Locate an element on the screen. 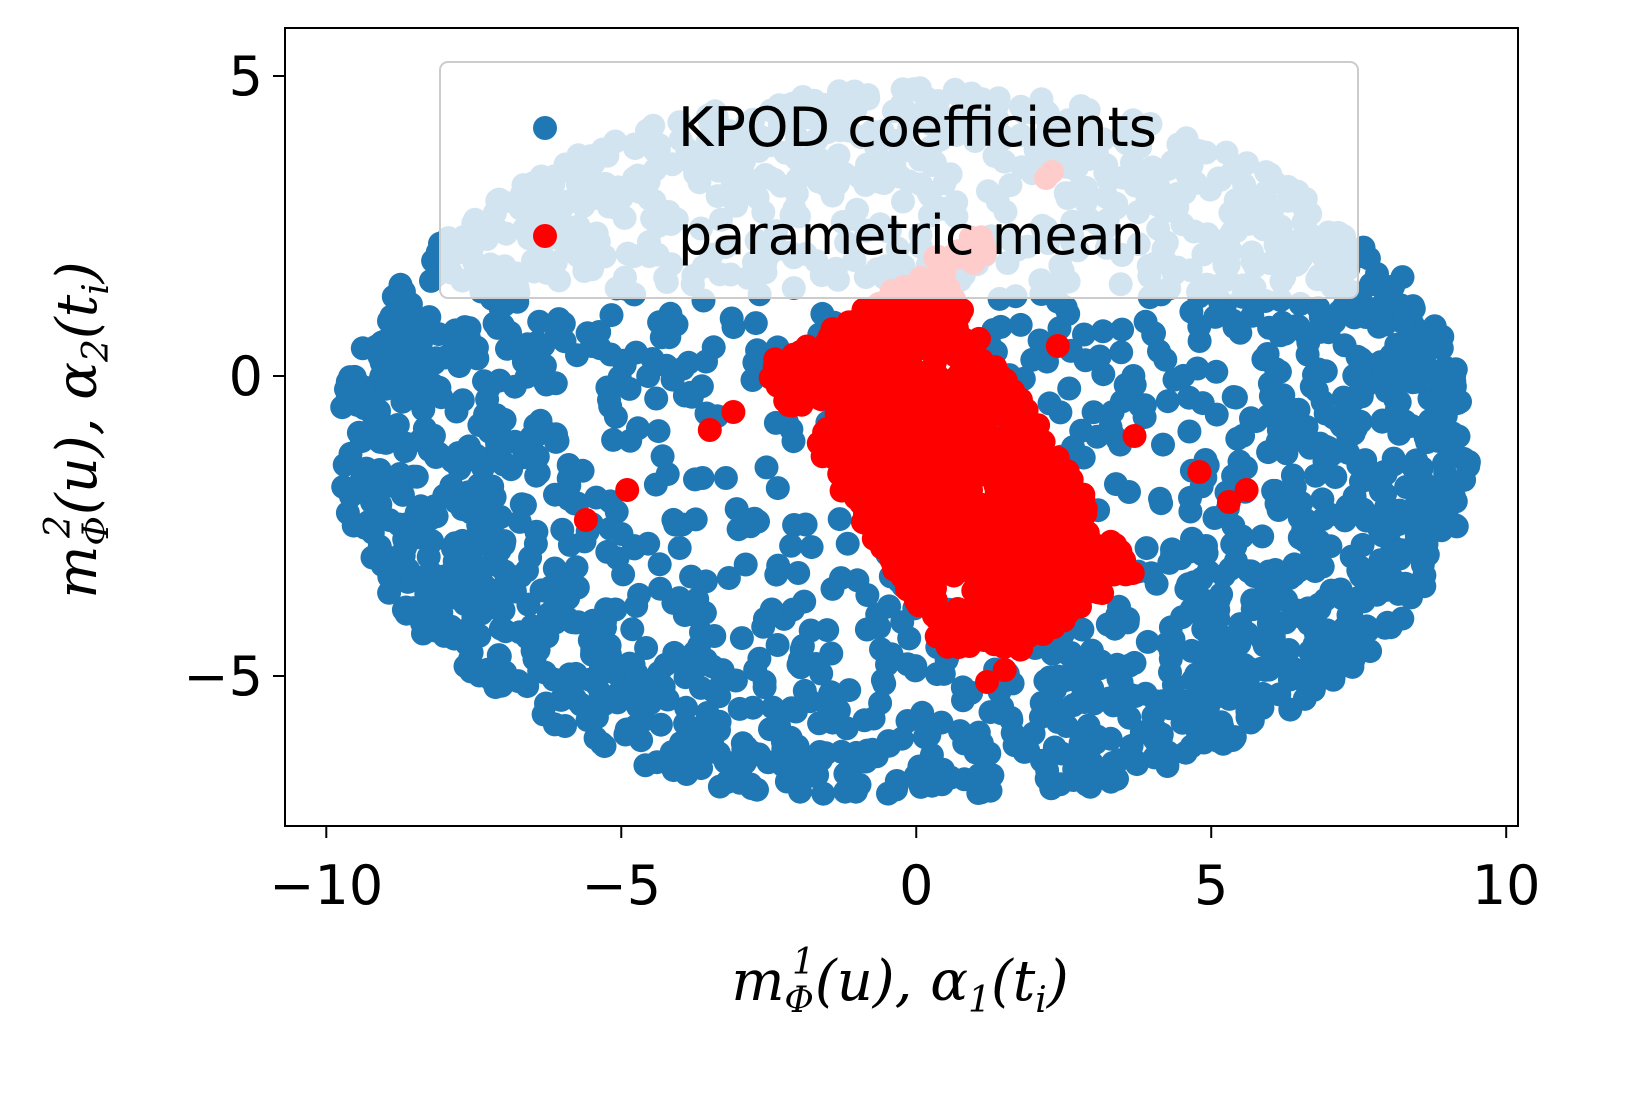 The height and width of the screenshot is (1107, 1632). x-tick-label: 0 is located at coordinates (916, 885).